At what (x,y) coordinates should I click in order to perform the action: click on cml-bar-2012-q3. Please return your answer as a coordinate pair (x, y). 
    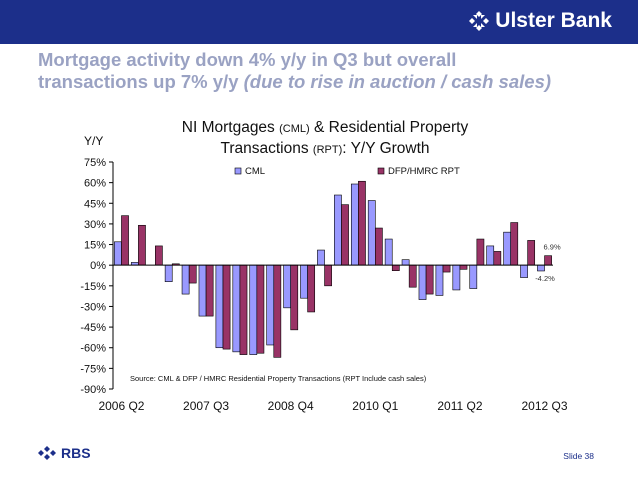
    Looking at the image, I should click on (541, 268).